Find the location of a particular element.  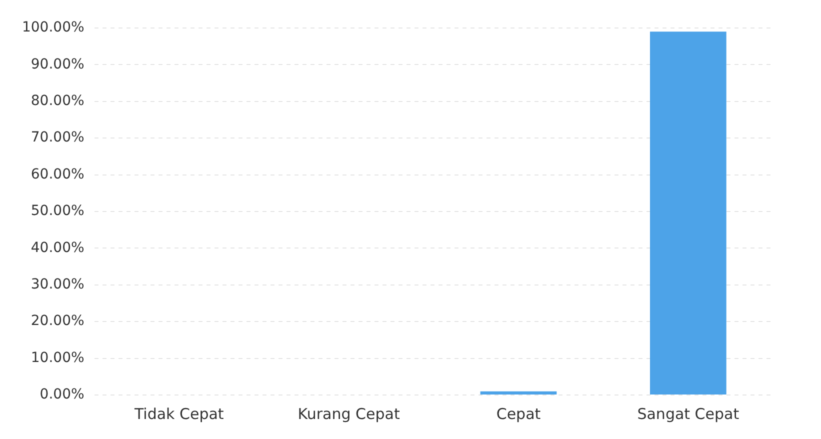

y-tick-label: 30.00% is located at coordinates (57, 284).